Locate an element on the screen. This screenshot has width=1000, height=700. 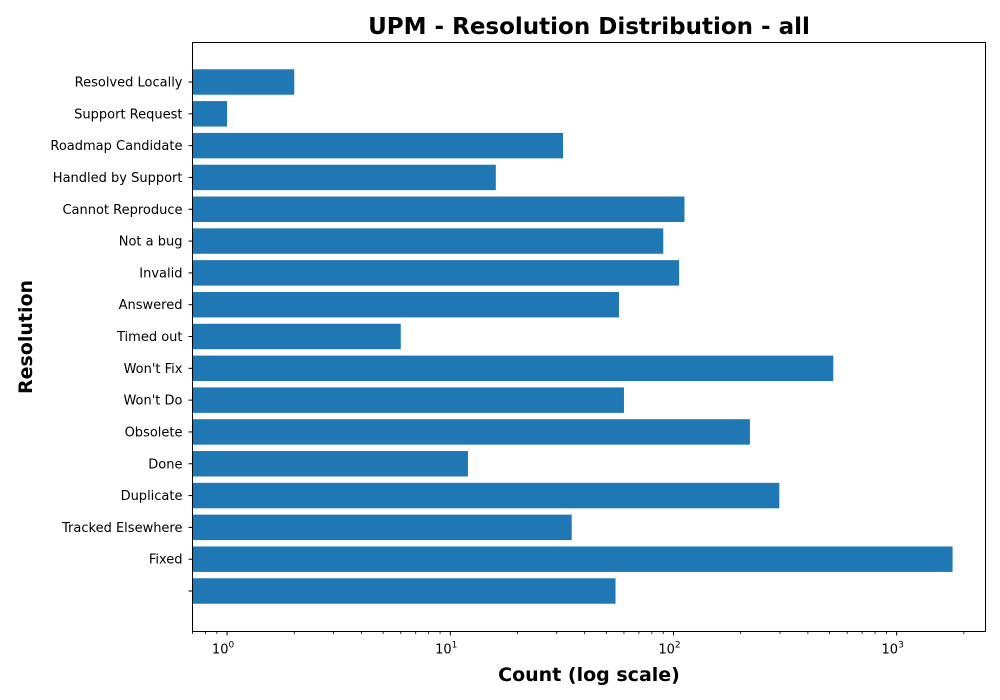
x-tick-label: 10¹ is located at coordinates (446, 649).